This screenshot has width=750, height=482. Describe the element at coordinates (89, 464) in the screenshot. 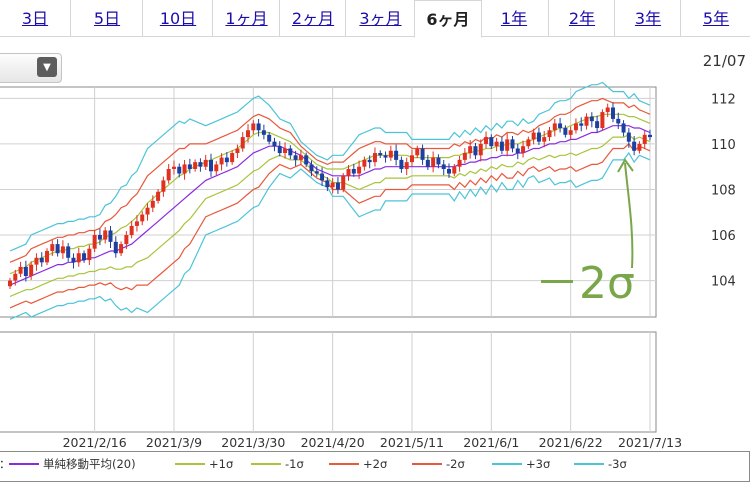

I see `legend-label: 単純移動平均(20)` at that location.